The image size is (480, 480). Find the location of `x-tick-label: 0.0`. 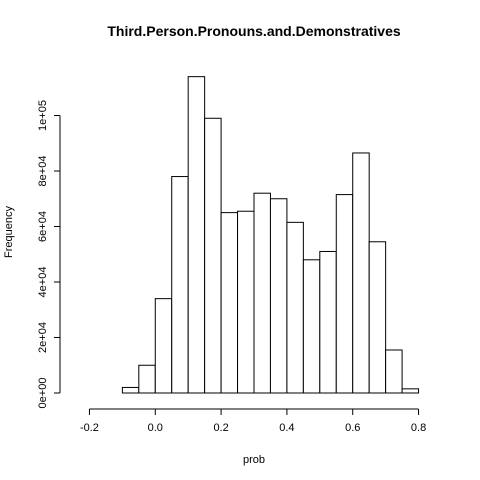

x-tick-label: 0.0 is located at coordinates (155, 428).